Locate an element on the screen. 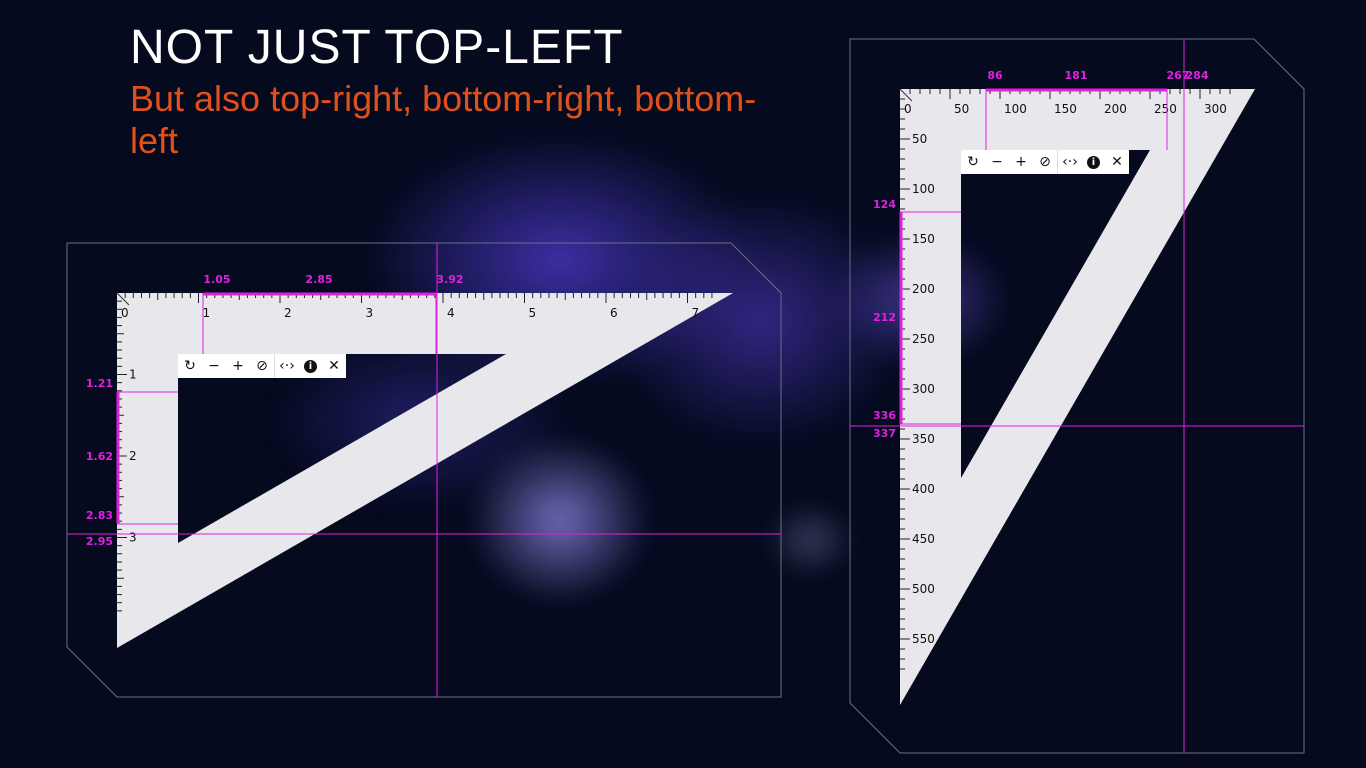  tick-label: 450 is located at coordinates (923, 539).